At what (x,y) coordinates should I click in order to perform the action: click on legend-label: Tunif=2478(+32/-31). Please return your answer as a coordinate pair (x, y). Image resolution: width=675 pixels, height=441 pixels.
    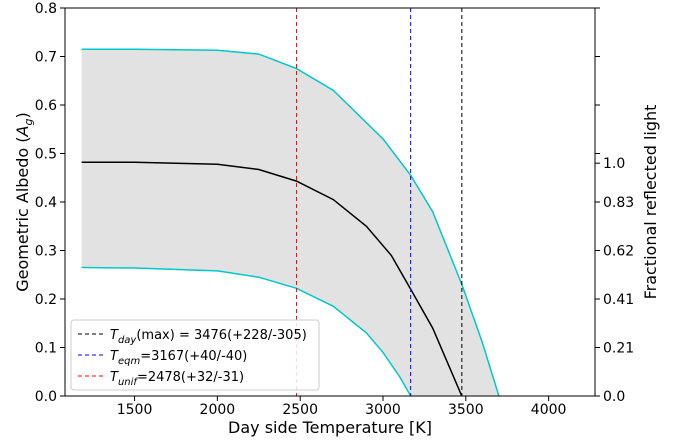
    Looking at the image, I should click on (177, 379).